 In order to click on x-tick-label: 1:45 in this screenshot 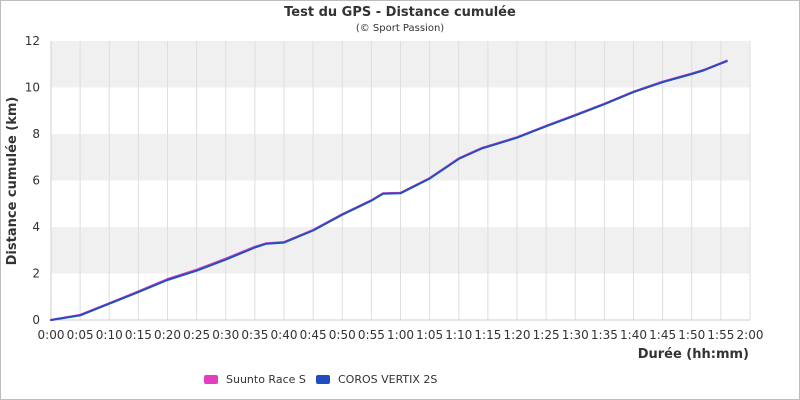, I will do `click(662, 335)`.